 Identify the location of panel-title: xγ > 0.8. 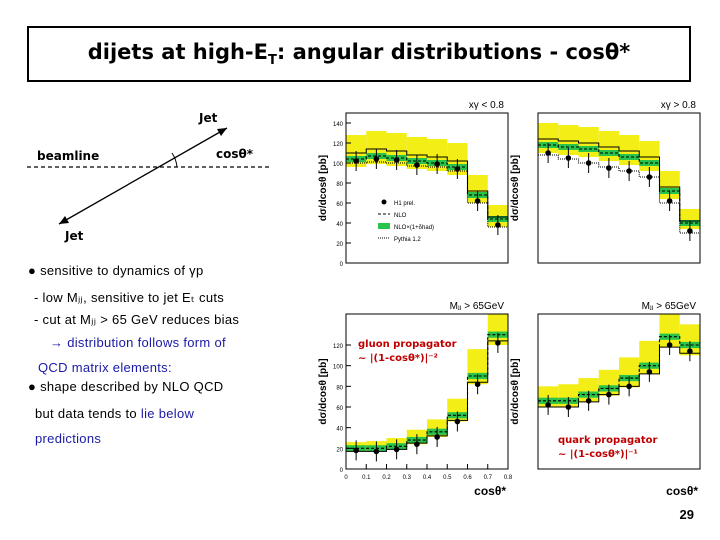
(679, 105).